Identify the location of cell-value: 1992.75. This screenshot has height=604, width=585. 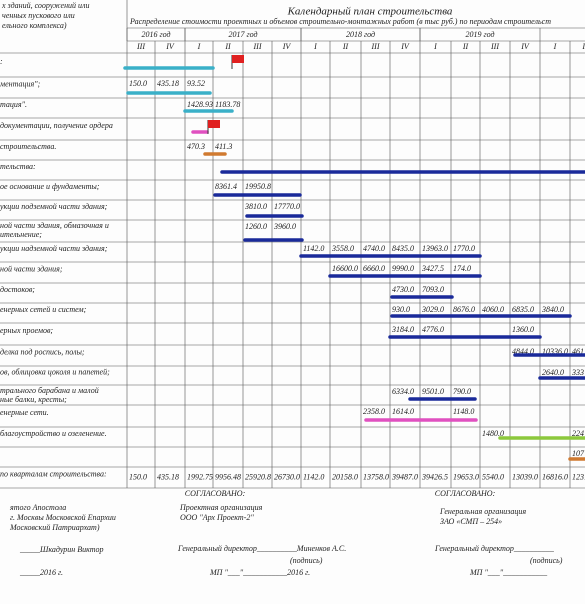
(200, 476).